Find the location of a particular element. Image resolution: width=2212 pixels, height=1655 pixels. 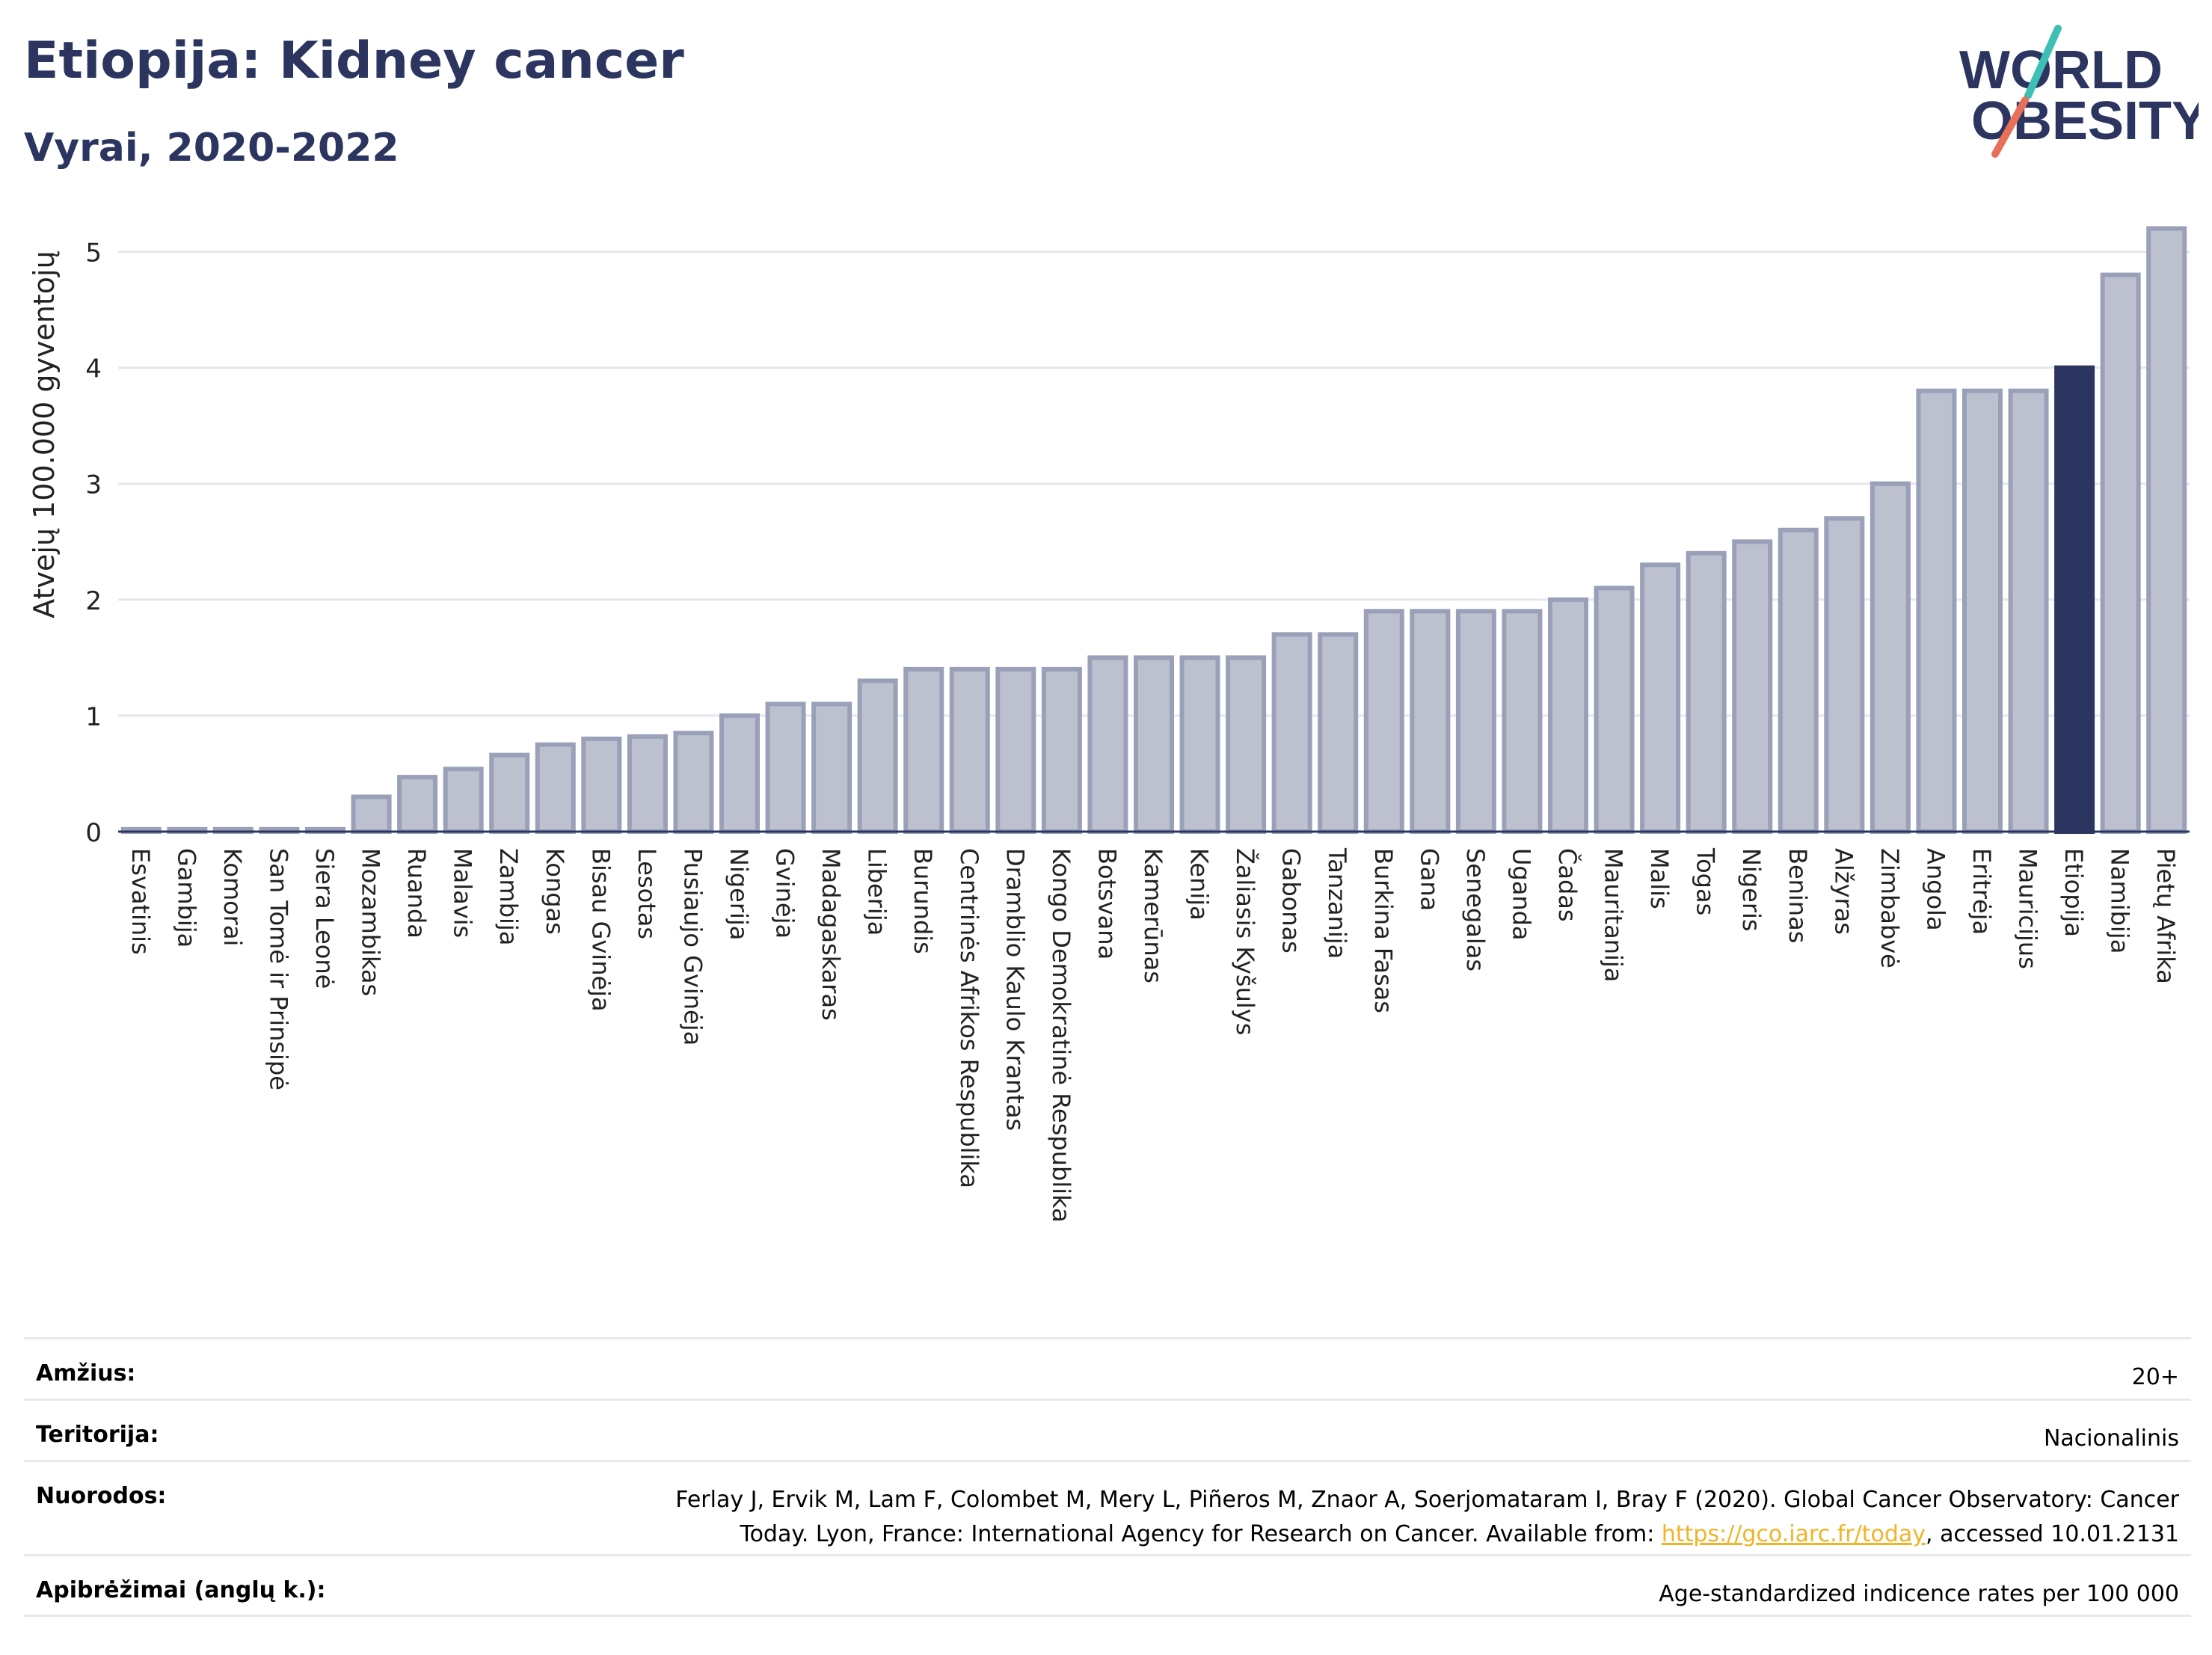

x-tick-label-30: Senegalas is located at coordinates (1475, 909).